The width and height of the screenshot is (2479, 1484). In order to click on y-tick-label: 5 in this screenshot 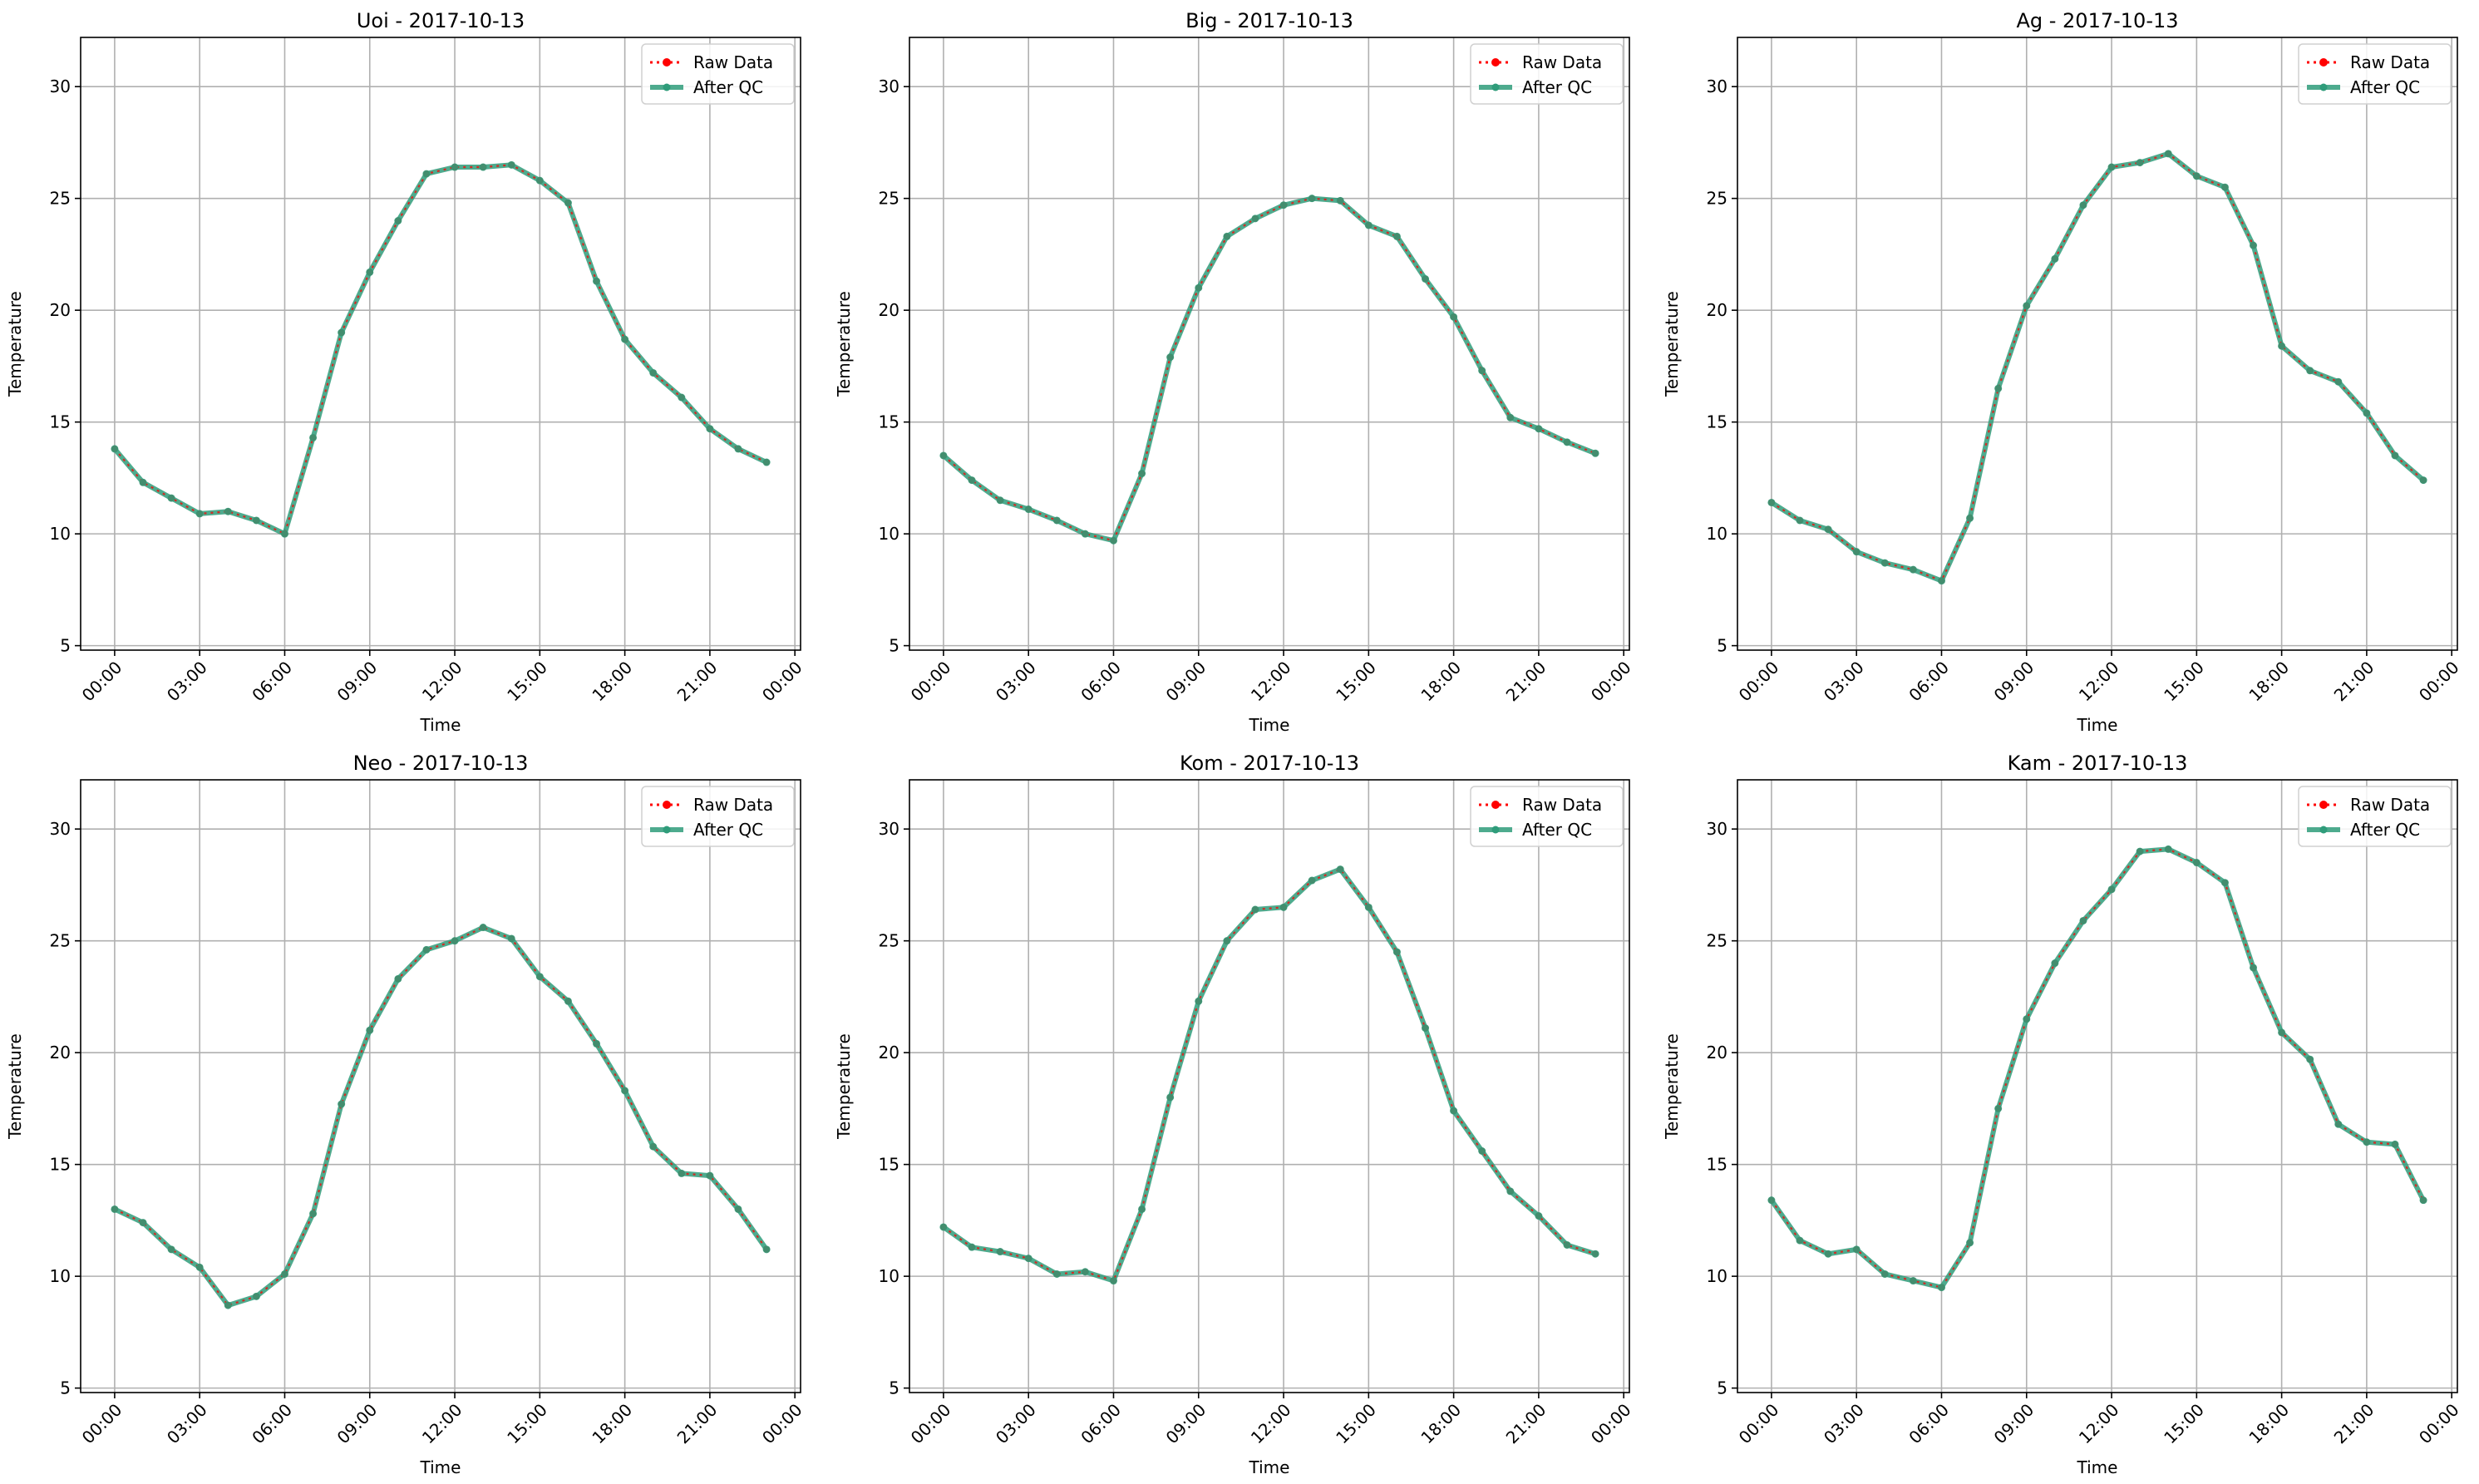, I will do `click(894, 646)`.